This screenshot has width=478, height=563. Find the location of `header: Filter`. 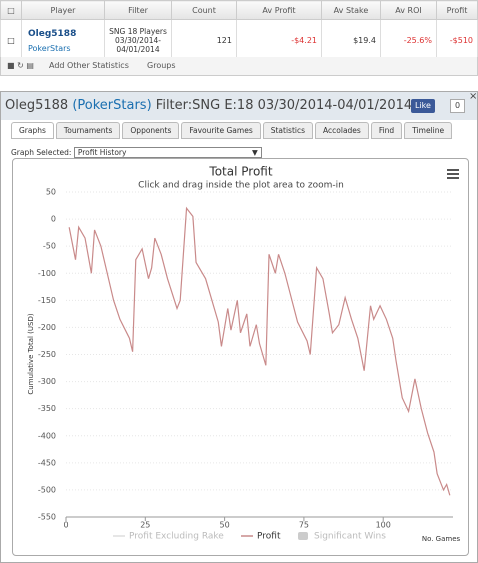

header: Filter is located at coordinates (138, 10).